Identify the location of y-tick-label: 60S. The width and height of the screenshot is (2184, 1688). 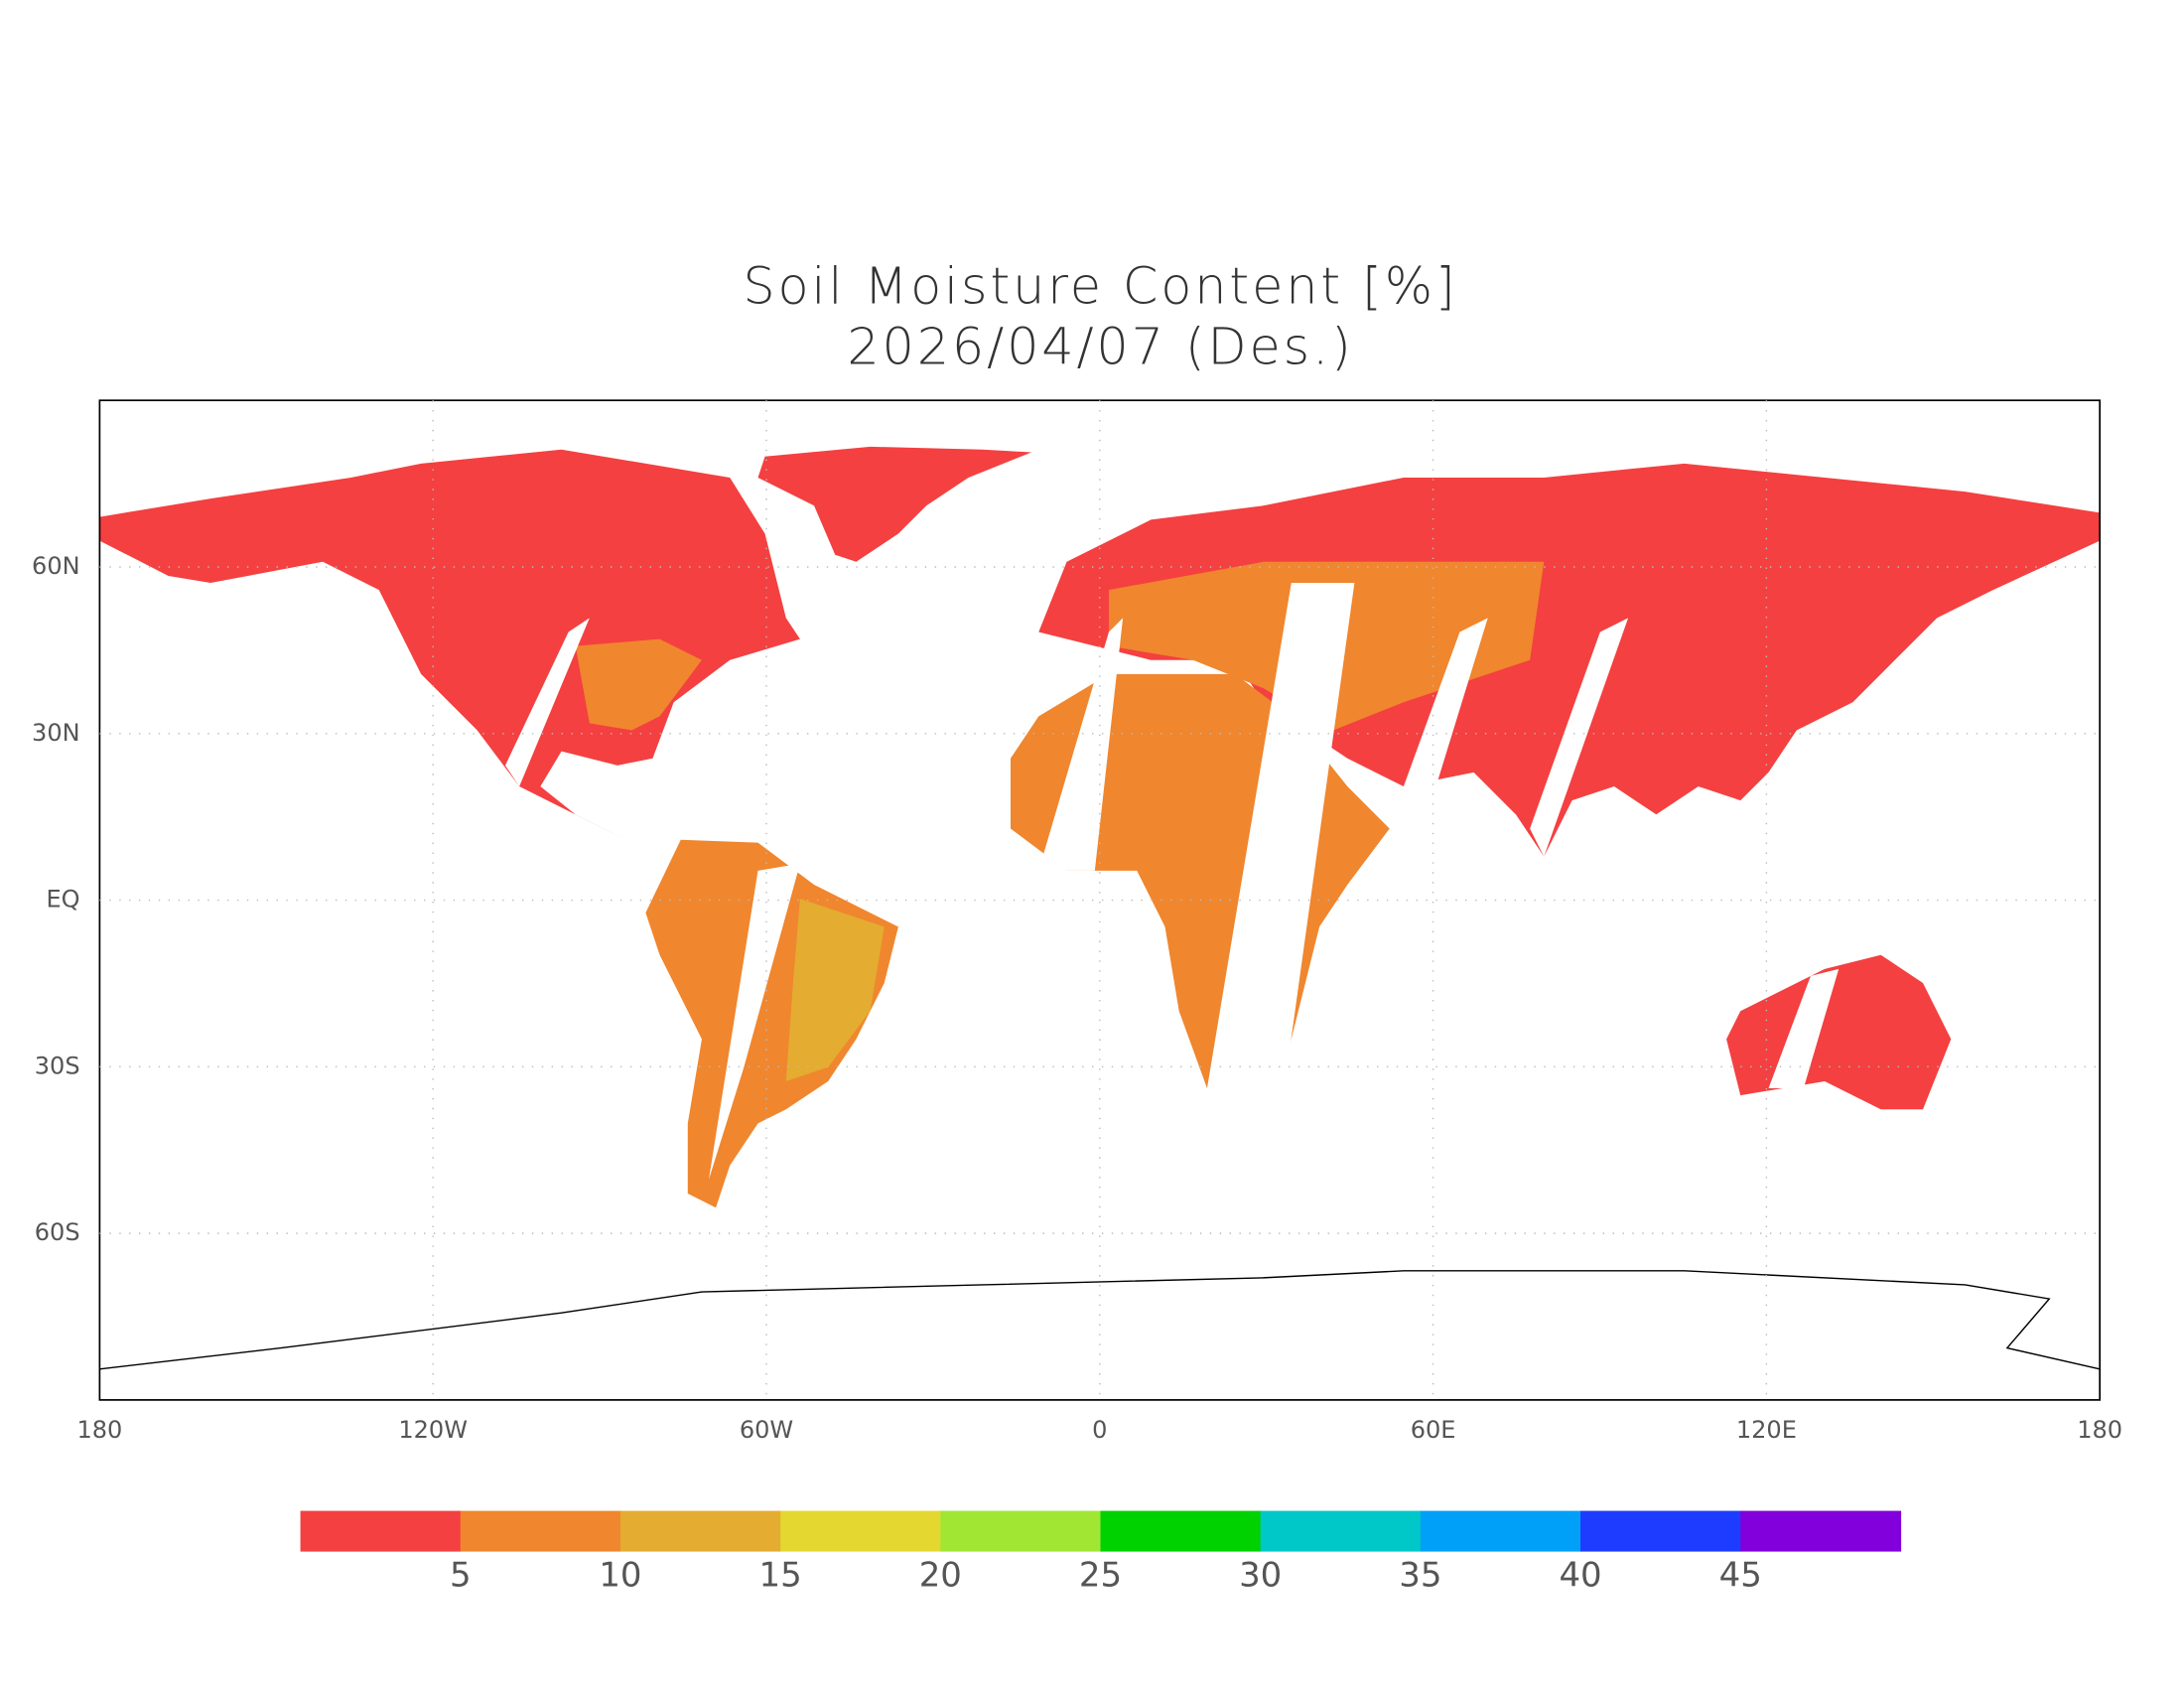
(57, 1232).